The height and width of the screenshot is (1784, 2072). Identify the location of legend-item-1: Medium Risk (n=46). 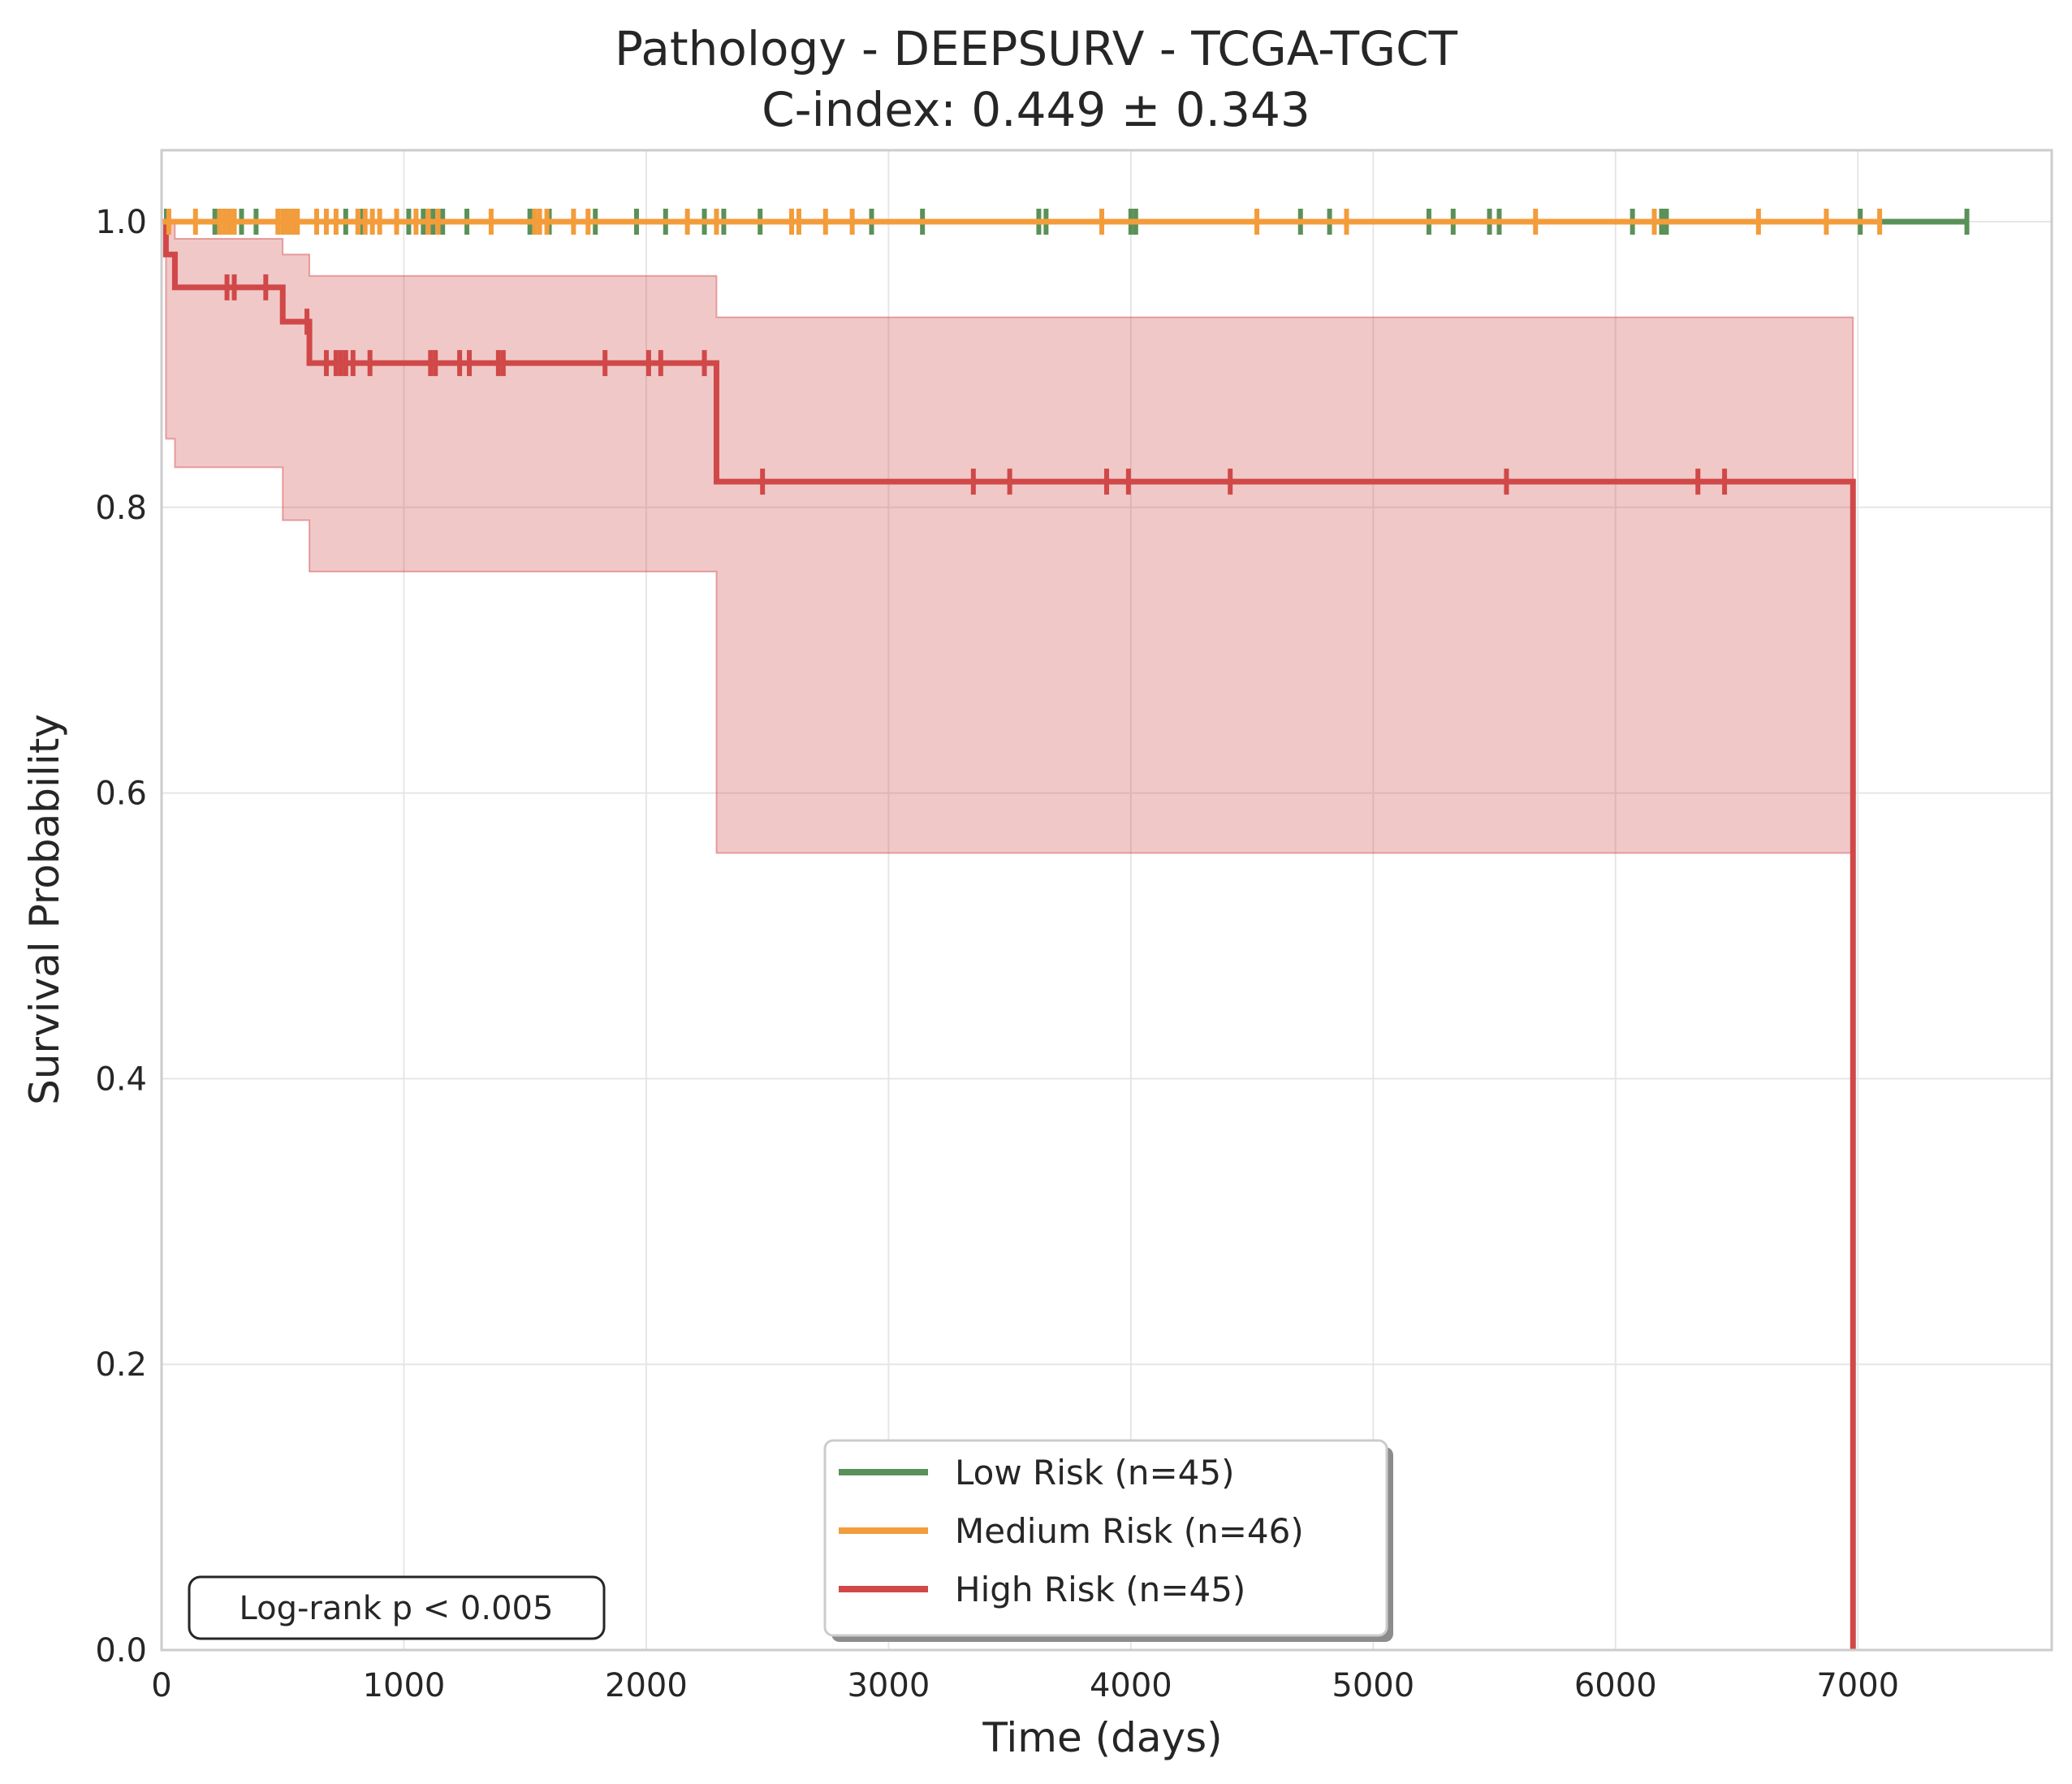
(1071, 1531).